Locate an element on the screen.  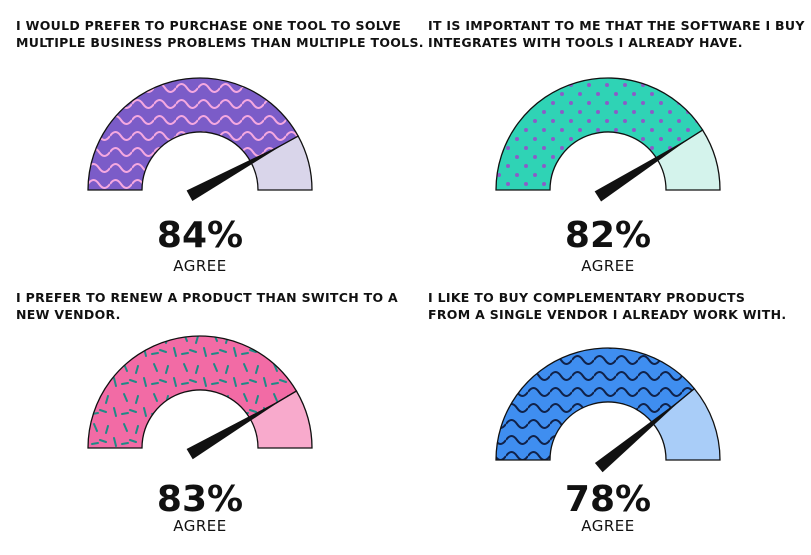
value-label: 82% is located at coordinates (608, 235).